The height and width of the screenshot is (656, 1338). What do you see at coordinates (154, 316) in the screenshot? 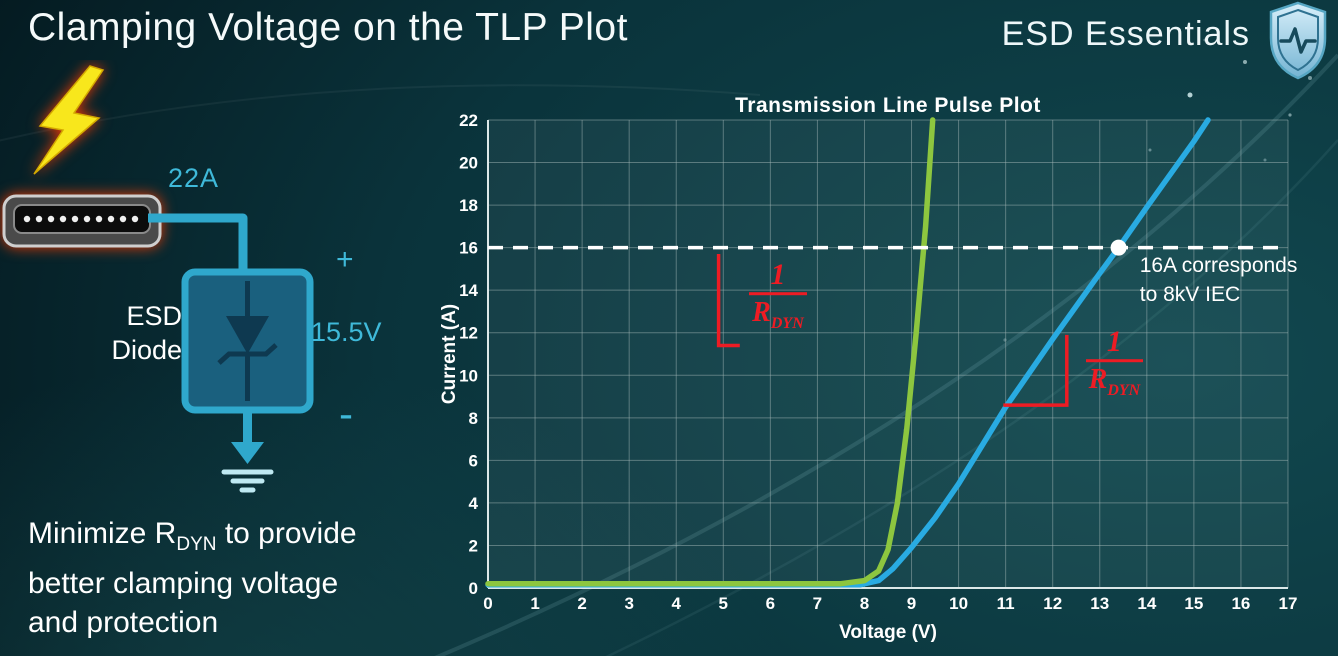
I see `esd-diode-label-line1: ESD` at bounding box center [154, 316].